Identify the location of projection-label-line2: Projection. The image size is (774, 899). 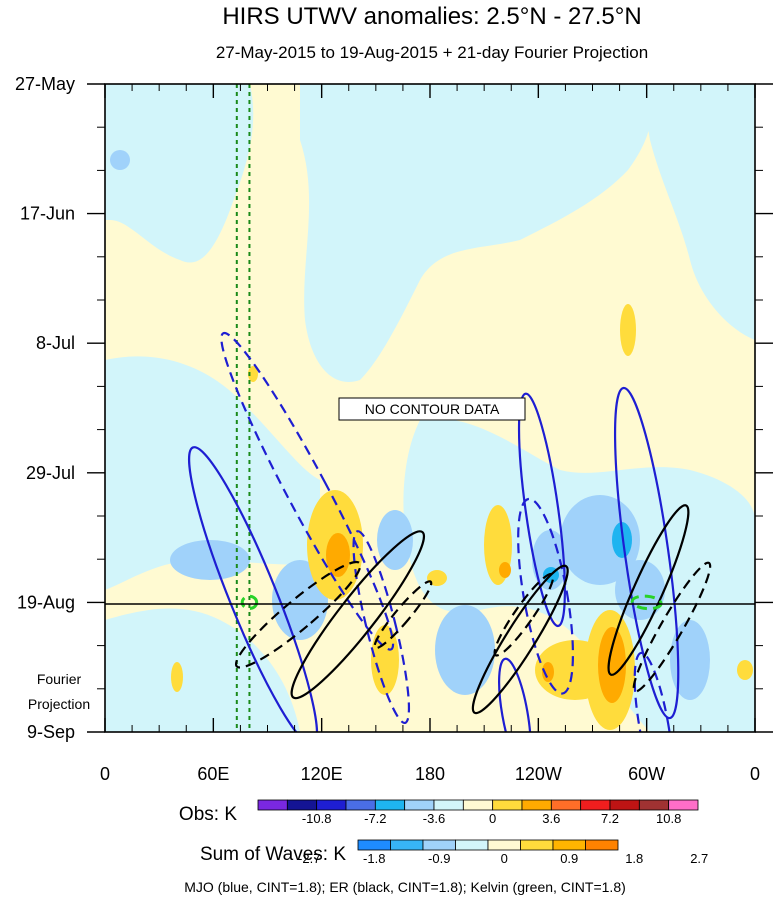
(59, 704).